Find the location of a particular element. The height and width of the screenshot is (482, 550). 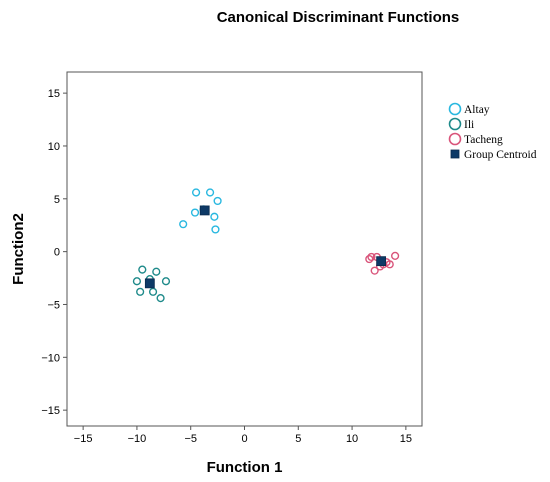

x-tick-label: −15 is located at coordinates (83, 439).